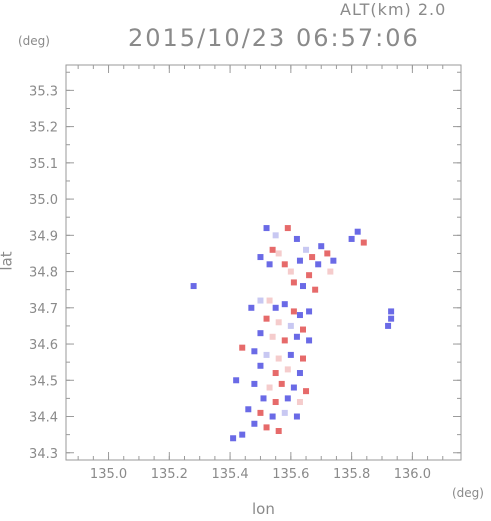 This screenshot has width=491, height=521. What do you see at coordinates (43, 345) in the screenshot?
I see `y-tick-label: 34.6` at bounding box center [43, 345].